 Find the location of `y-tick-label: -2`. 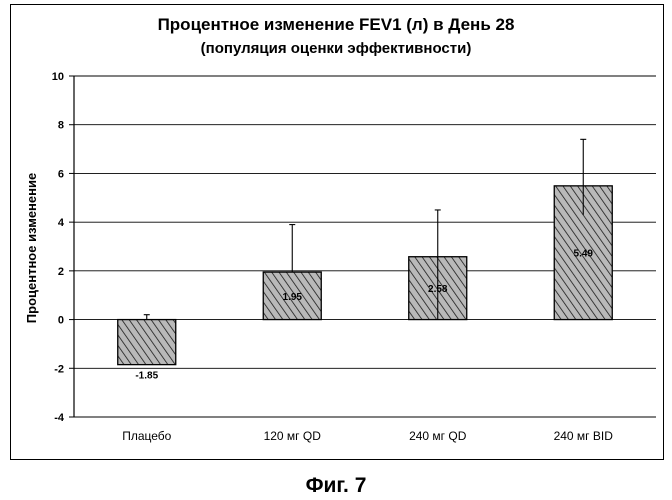

y-tick-label: -2 is located at coordinates (59, 369).